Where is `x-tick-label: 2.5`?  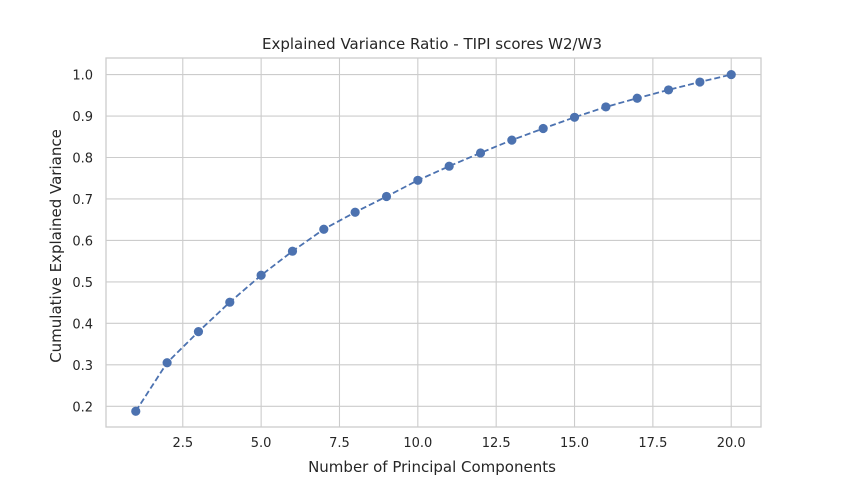 x-tick-label: 2.5 is located at coordinates (182, 443).